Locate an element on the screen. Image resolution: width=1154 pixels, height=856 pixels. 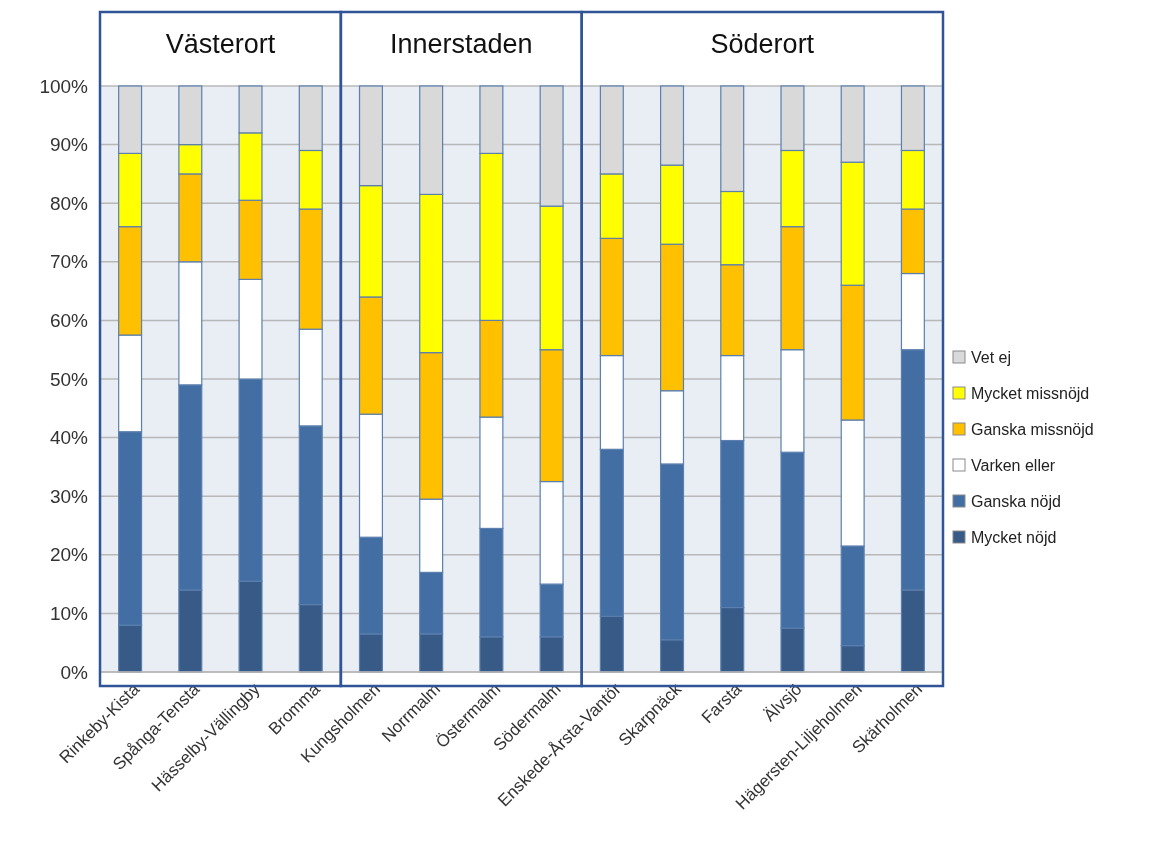
y-tick-label: 100% is located at coordinates (64, 86).